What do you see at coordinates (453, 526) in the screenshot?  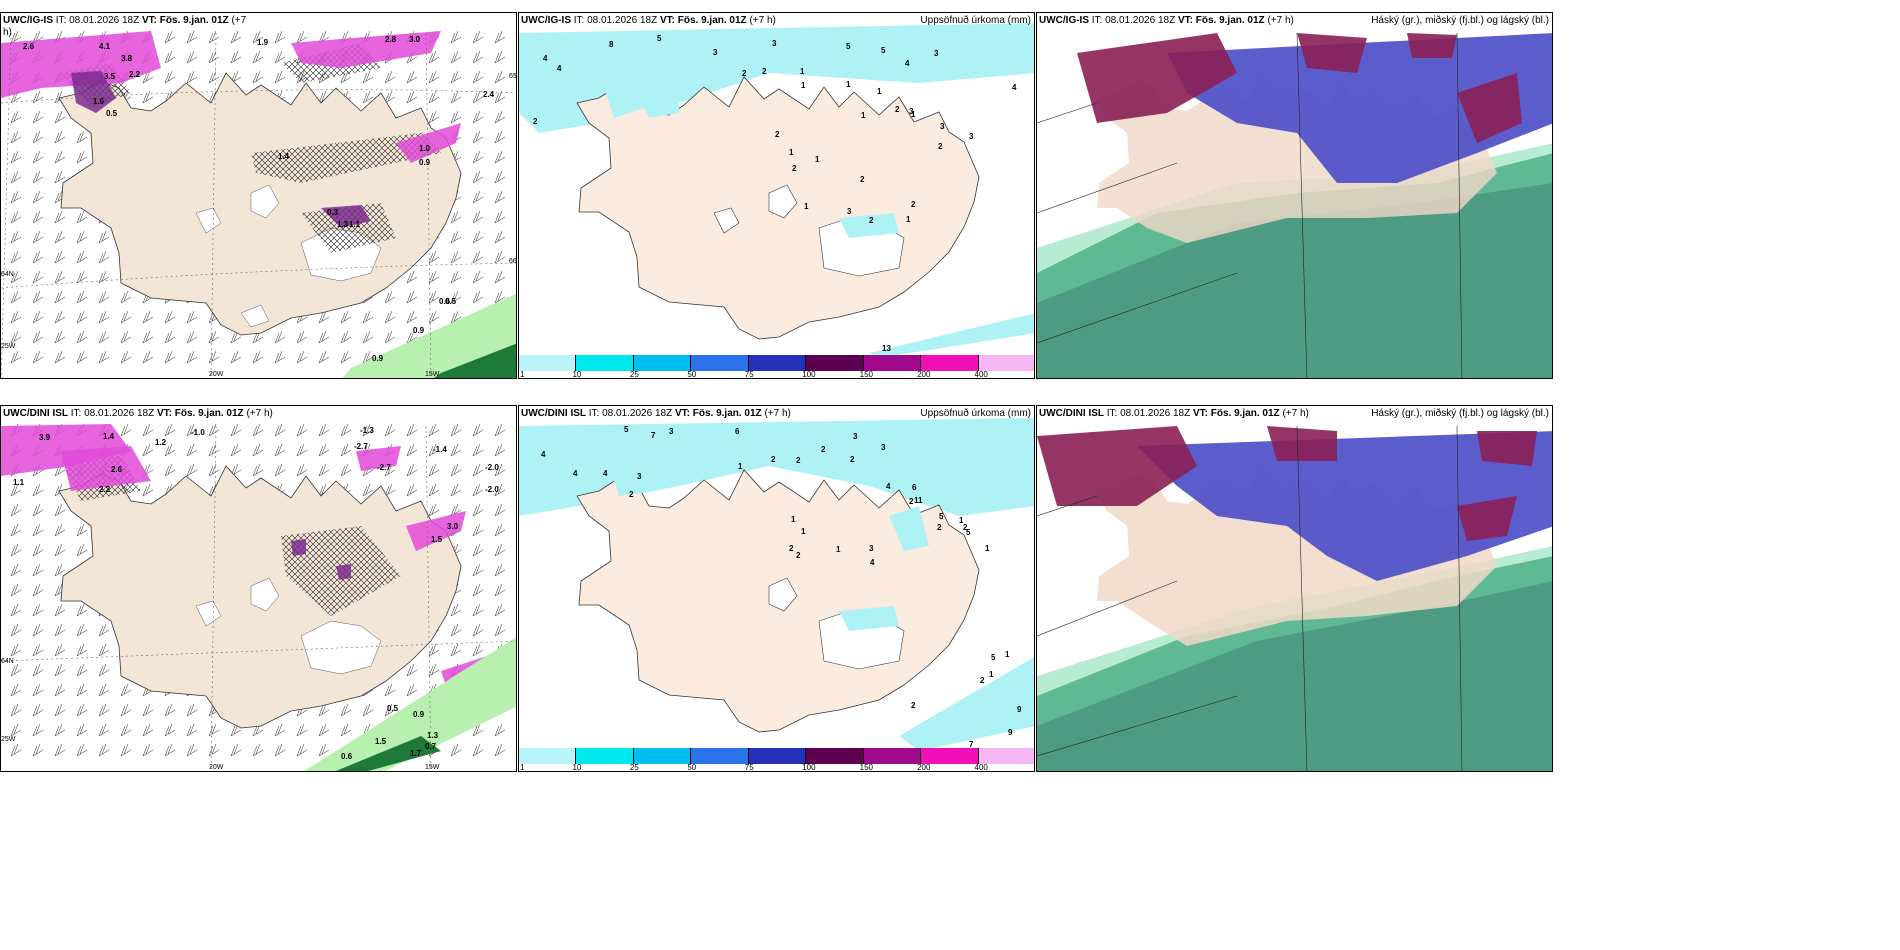 I see `value-label: 3.0` at bounding box center [453, 526].